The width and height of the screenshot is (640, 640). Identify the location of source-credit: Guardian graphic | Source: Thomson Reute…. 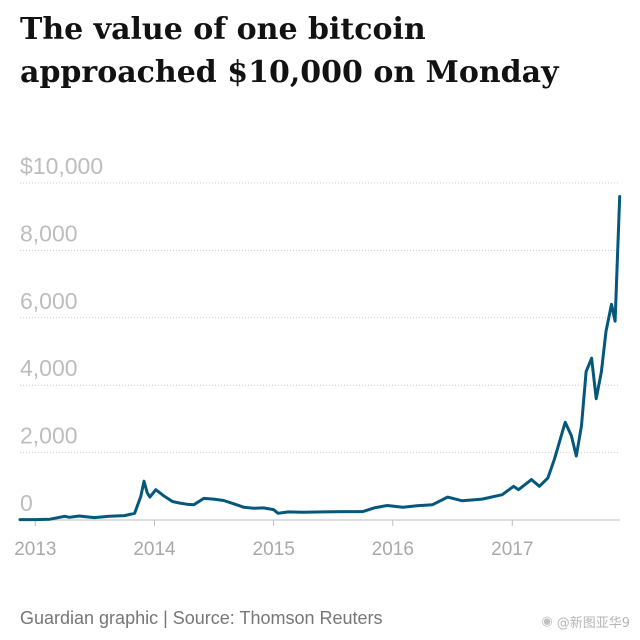
(201, 618).